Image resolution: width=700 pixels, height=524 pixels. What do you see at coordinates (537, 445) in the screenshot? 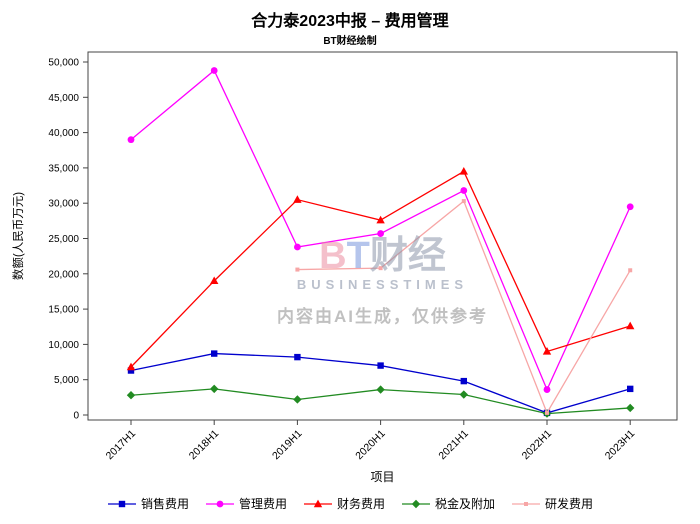
I see `x-tick-label: 2022H1` at bounding box center [537, 445].